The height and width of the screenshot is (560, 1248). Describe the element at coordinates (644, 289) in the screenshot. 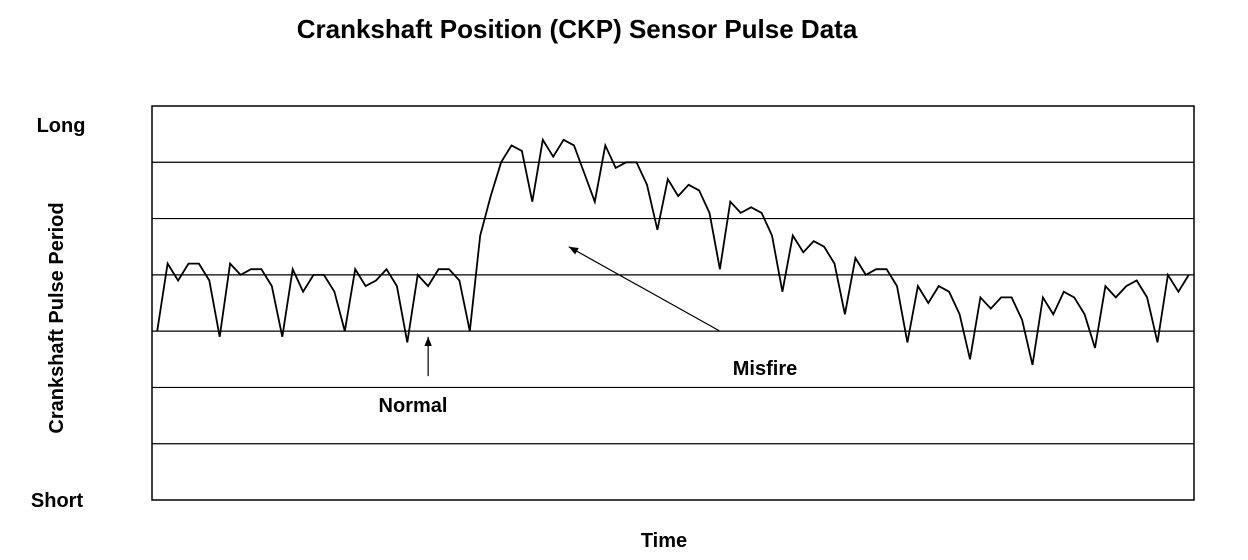

I see `annotation-misfire-arrow` at that location.